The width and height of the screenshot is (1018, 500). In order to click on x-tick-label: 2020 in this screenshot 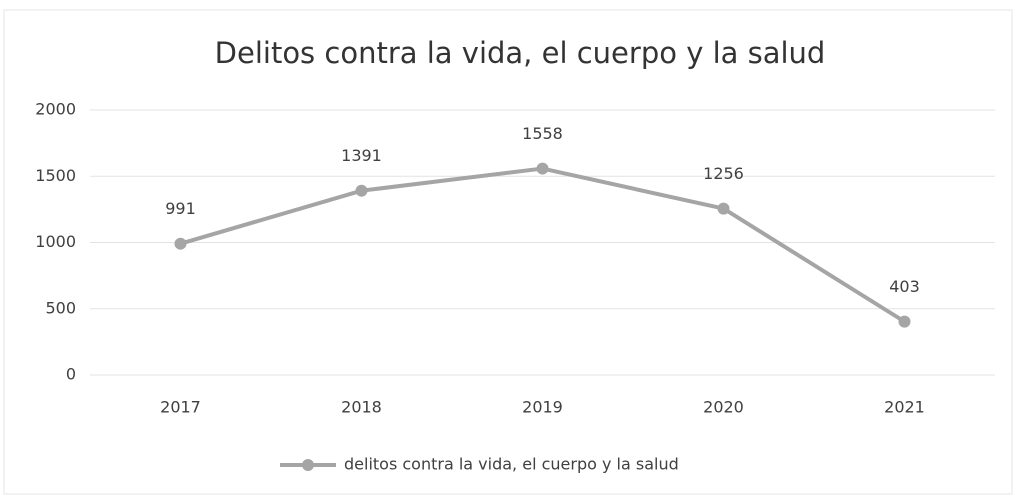, I will do `click(723, 407)`.